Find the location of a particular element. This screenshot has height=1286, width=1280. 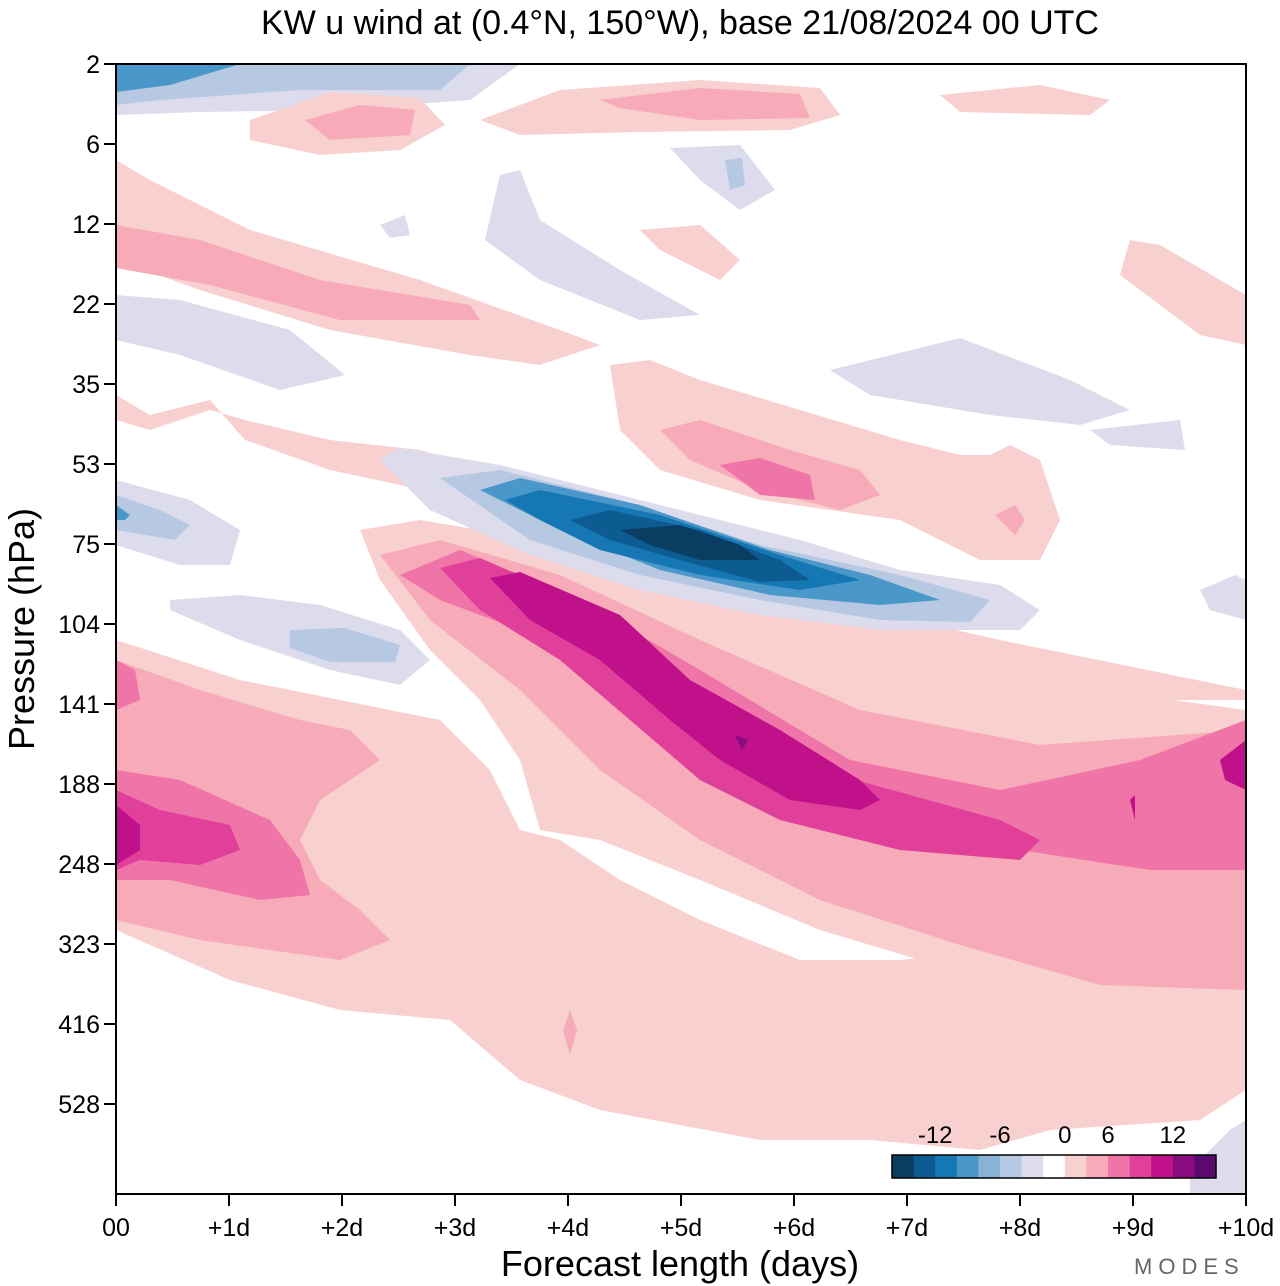

brand-logo: MODES is located at coordinates (1189, 1266).